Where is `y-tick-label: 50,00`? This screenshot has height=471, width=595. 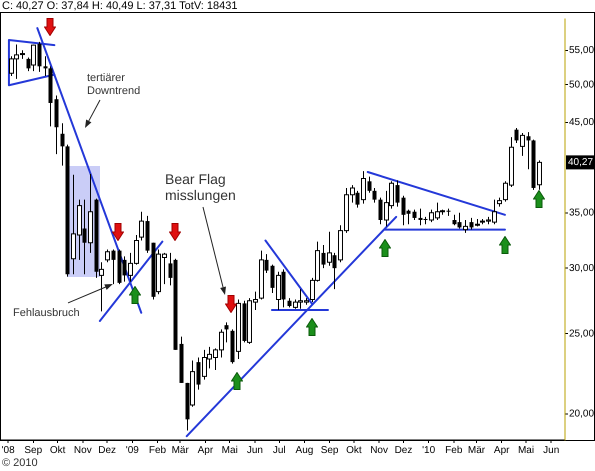 y-tick-label: 50,00 is located at coordinates (581, 84).